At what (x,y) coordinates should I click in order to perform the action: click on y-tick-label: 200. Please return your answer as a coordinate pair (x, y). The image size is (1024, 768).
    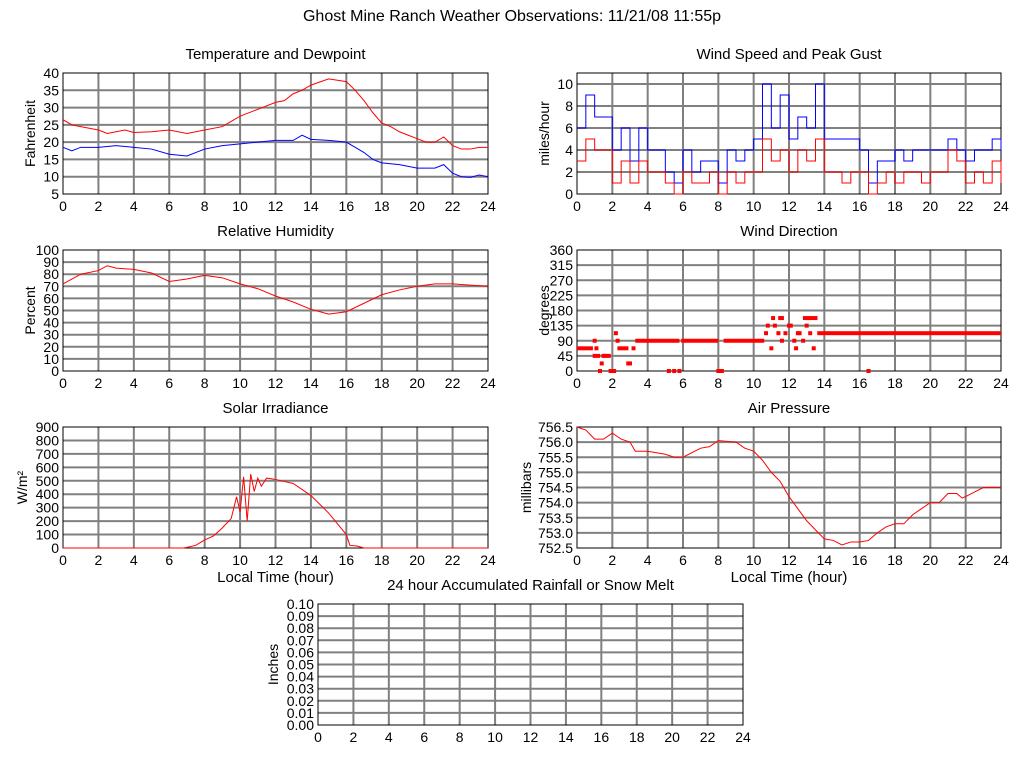
    Looking at the image, I should click on (48, 521).